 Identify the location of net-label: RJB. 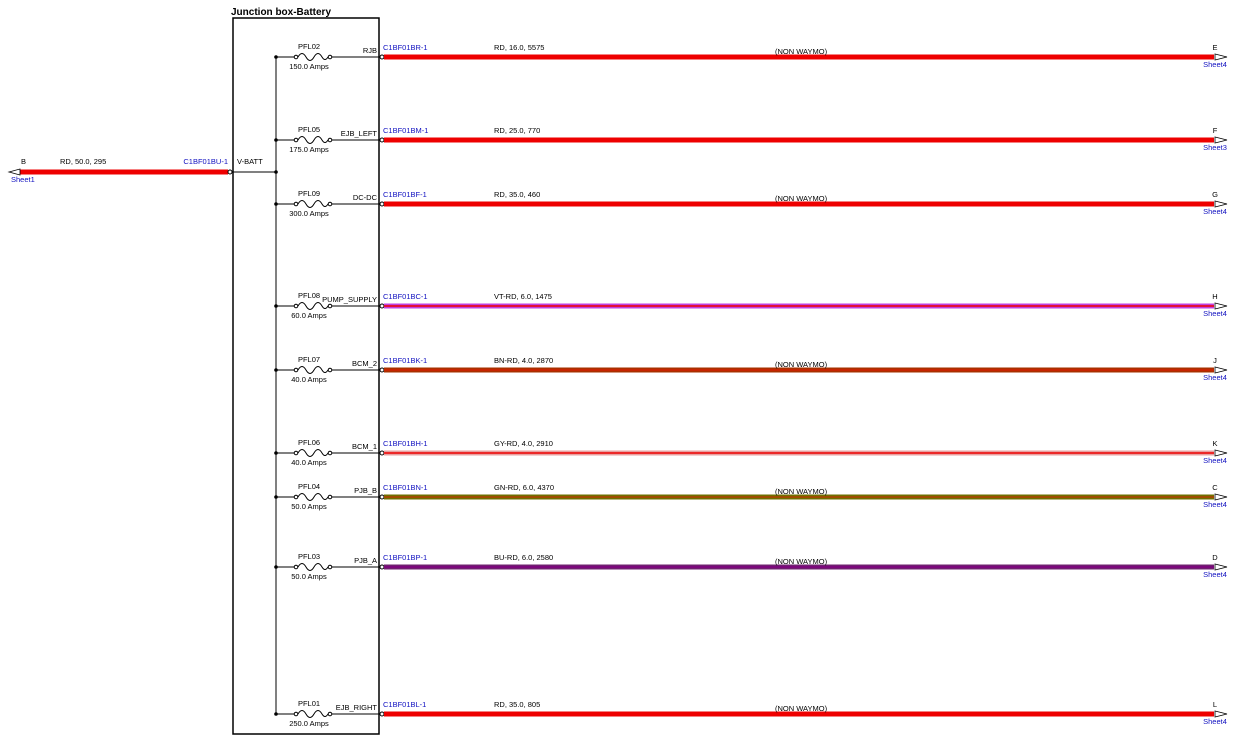
(370, 50).